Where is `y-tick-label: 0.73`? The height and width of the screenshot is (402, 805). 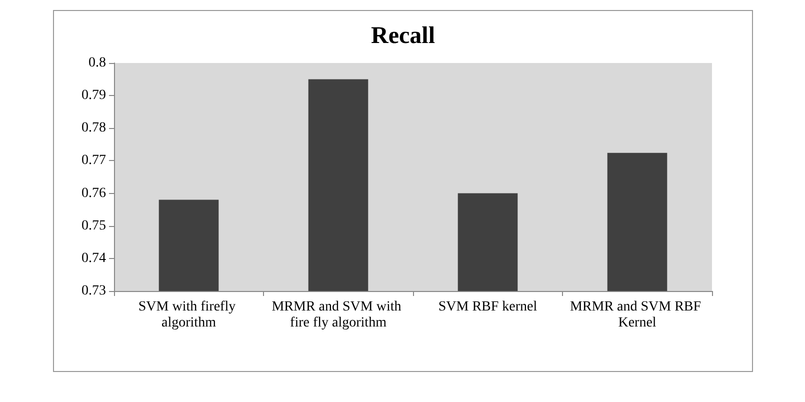
y-tick-label: 0.73 is located at coordinates (93, 291).